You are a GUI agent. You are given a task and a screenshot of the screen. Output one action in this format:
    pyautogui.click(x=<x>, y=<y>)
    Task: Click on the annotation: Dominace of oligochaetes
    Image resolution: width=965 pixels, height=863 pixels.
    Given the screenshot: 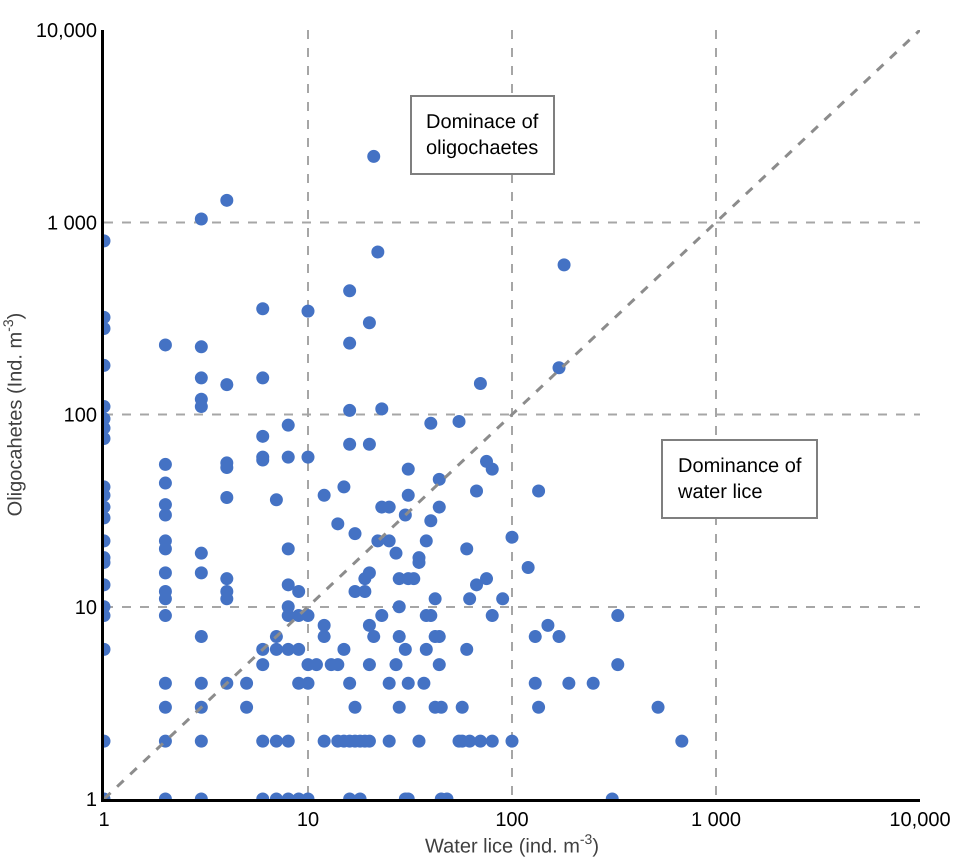 What is the action you would take?
    pyautogui.click(x=482, y=135)
    